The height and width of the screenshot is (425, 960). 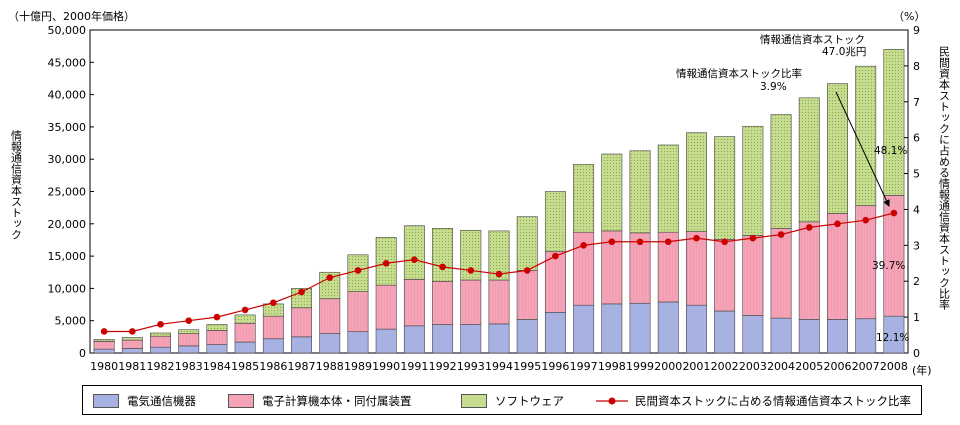 What do you see at coordinates (612, 328) in the screenshot?
I see `bar-telecom-1998` at bounding box center [612, 328].